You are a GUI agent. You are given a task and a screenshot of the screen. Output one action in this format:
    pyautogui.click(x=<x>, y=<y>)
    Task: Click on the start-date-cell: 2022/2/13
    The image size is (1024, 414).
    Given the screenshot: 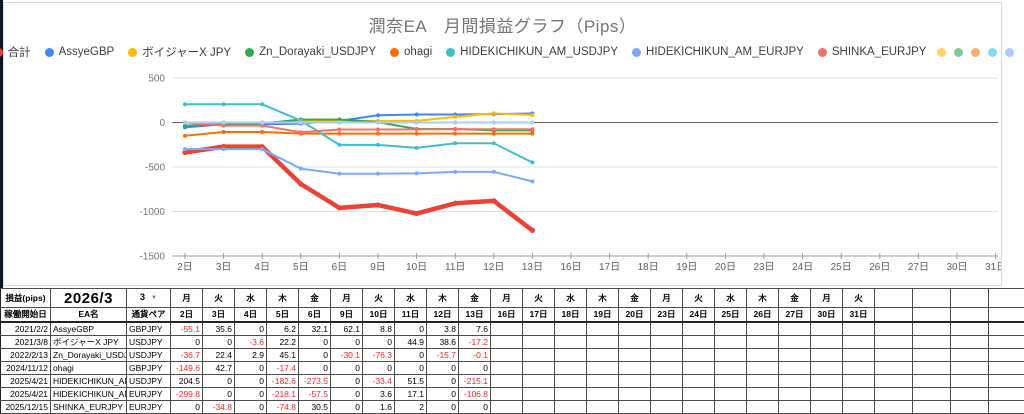 What is the action you would take?
    pyautogui.click(x=26, y=355)
    